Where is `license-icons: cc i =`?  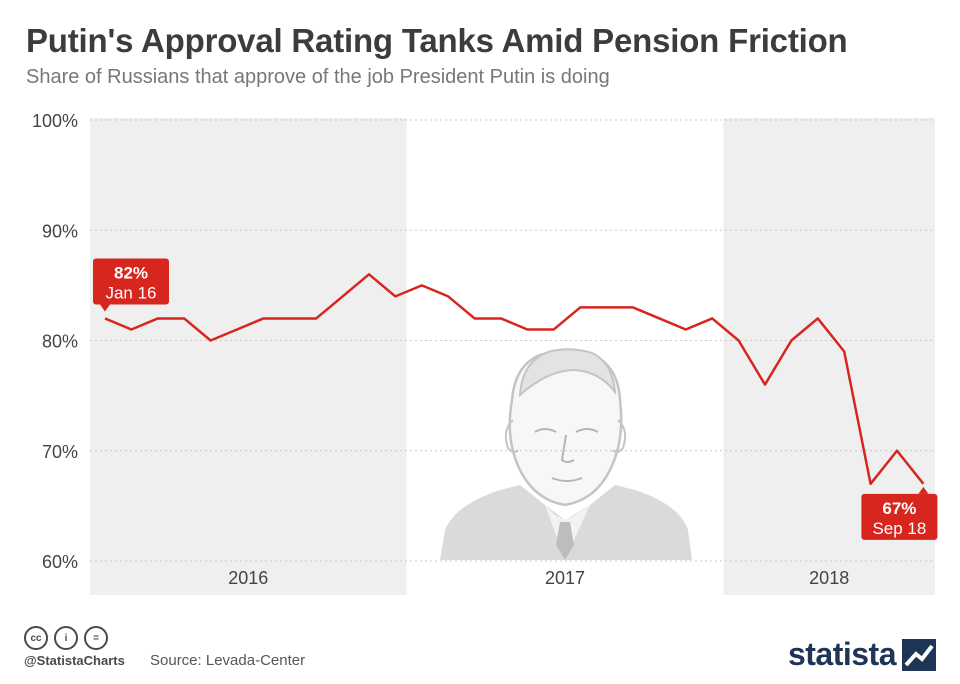 license-icons: cc i = is located at coordinates (66, 638).